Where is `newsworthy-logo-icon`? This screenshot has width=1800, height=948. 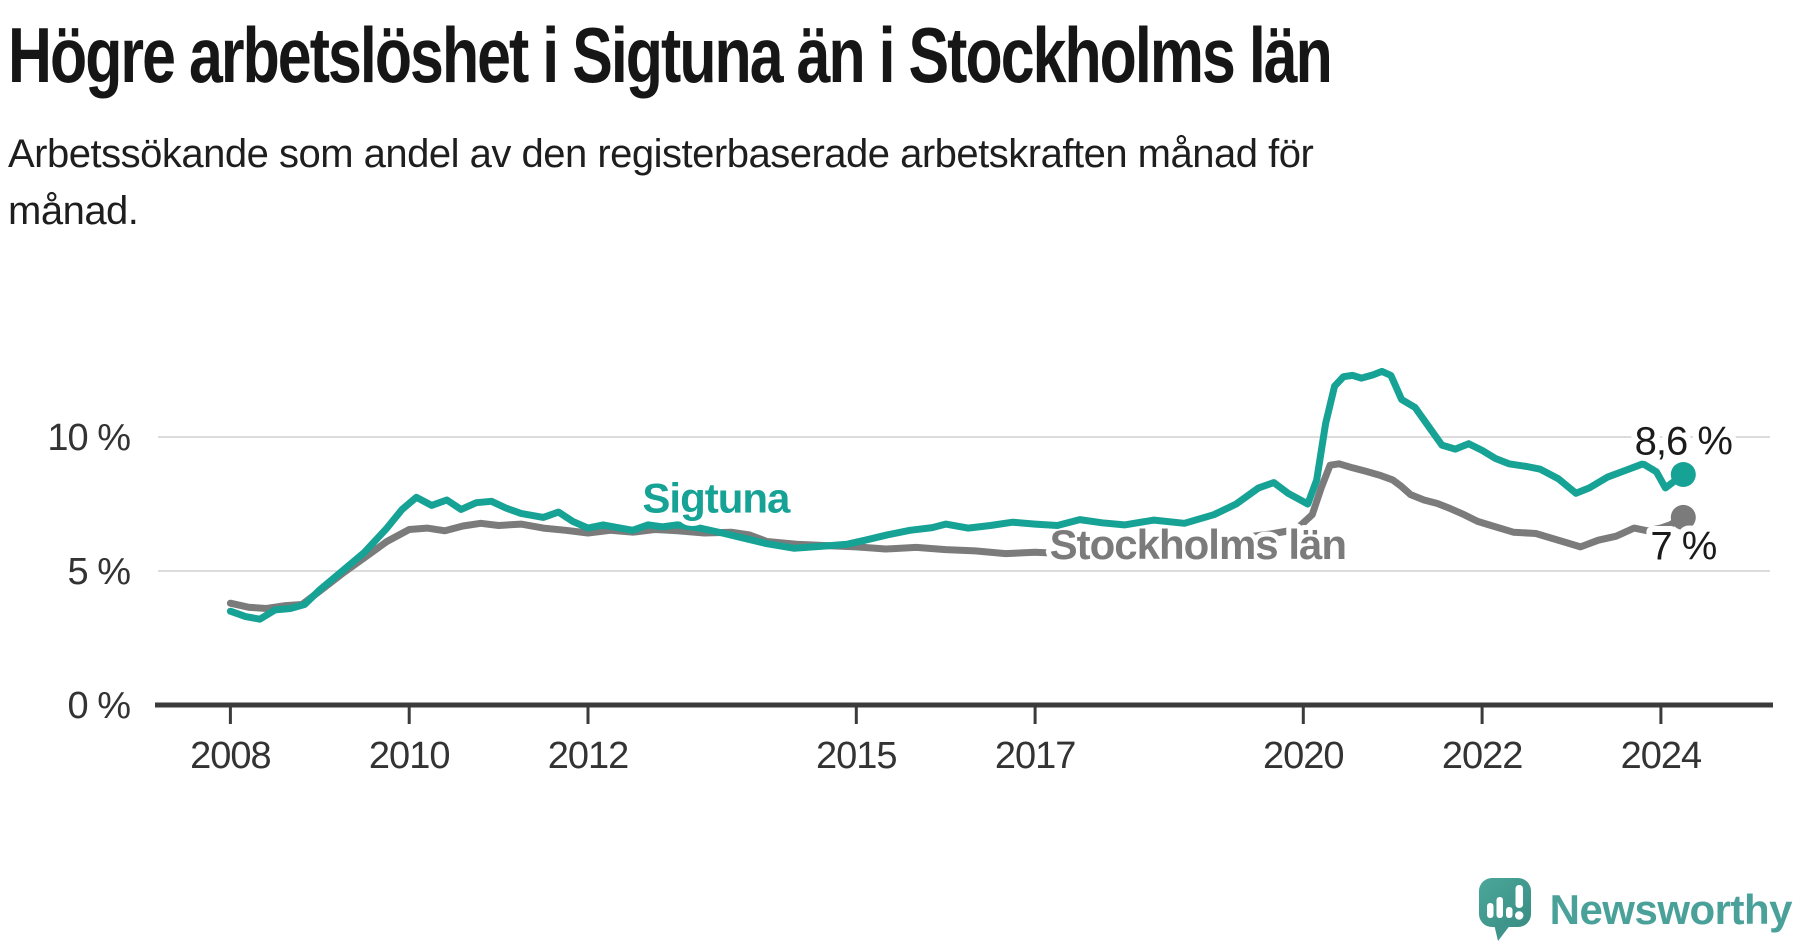 newsworthy-logo-icon is located at coordinates (1504, 909).